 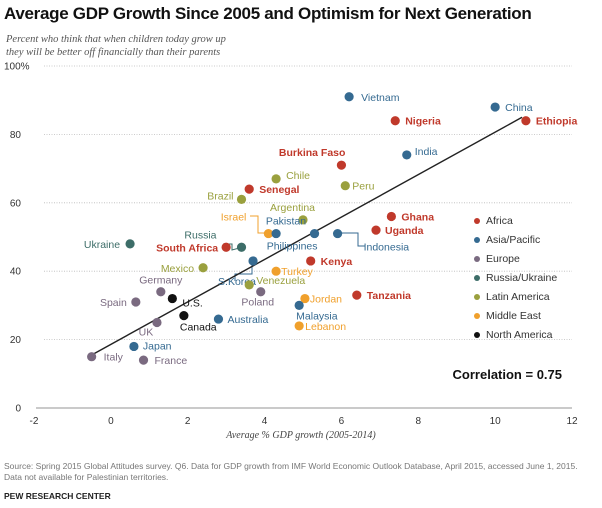 I want to click on point-label: Peru, so click(x=363, y=187).